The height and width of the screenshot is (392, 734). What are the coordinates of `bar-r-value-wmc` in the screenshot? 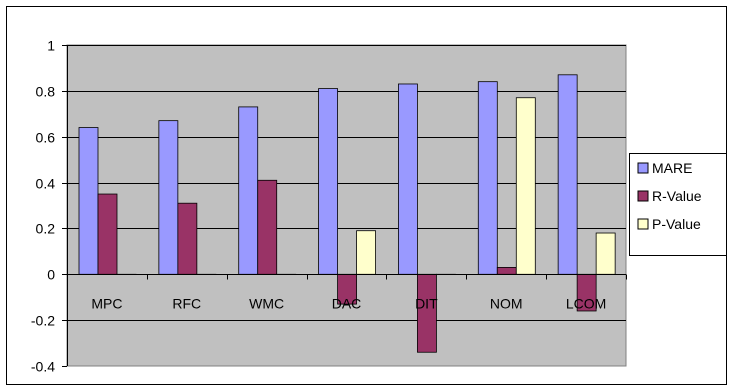 It's located at (267, 227).